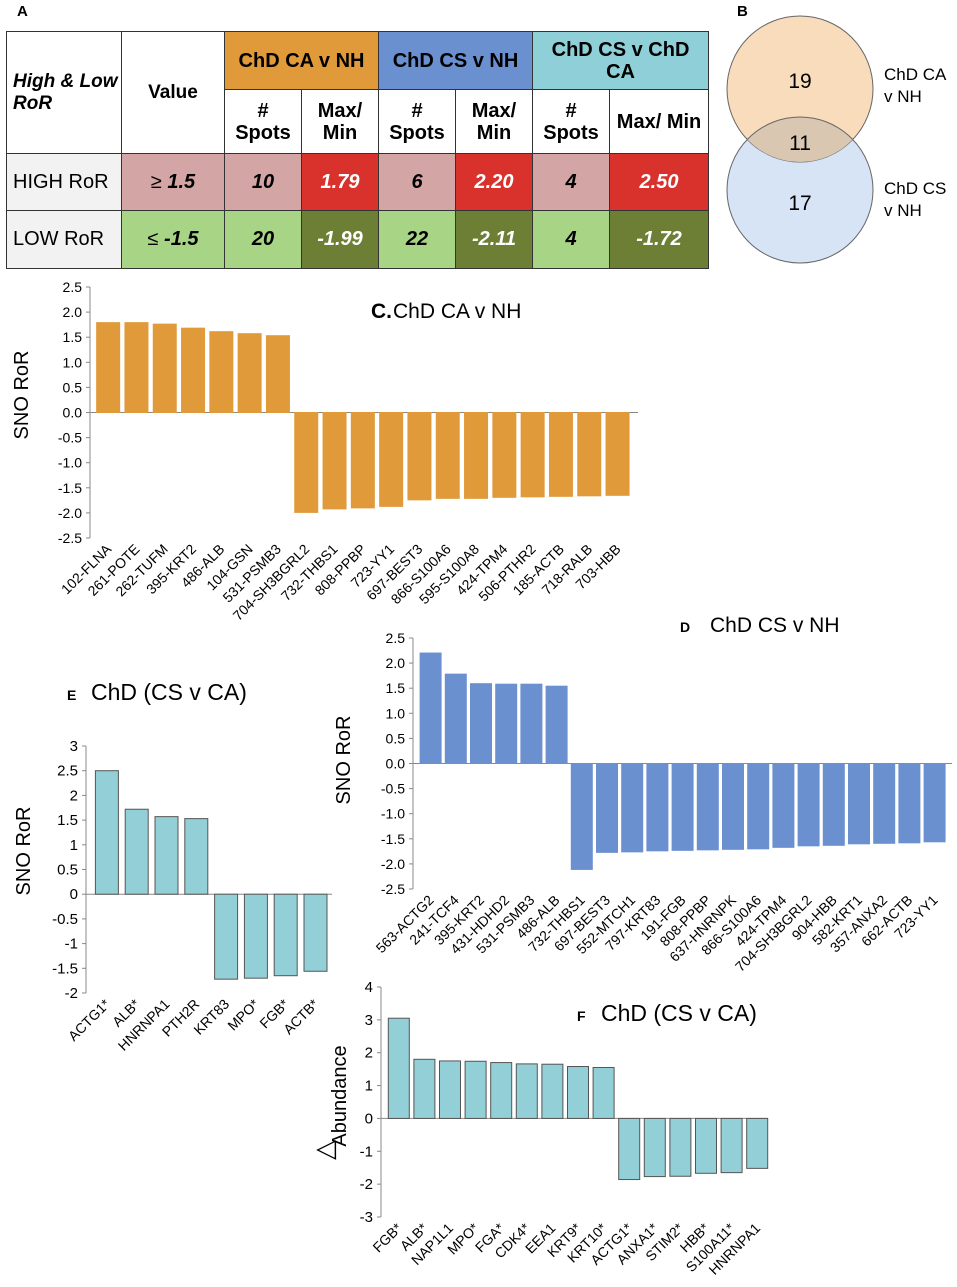  What do you see at coordinates (742, 11) in the screenshot?
I see `panel-letter-b: B` at bounding box center [742, 11].